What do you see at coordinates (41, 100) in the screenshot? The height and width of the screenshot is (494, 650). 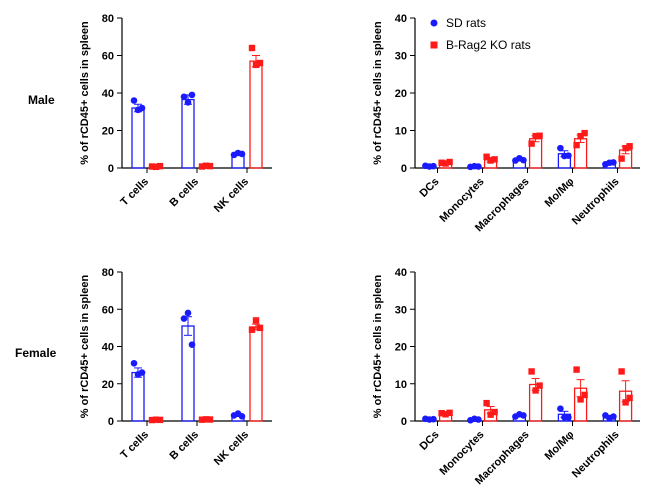 I see `row-label-male: Male` at bounding box center [41, 100].